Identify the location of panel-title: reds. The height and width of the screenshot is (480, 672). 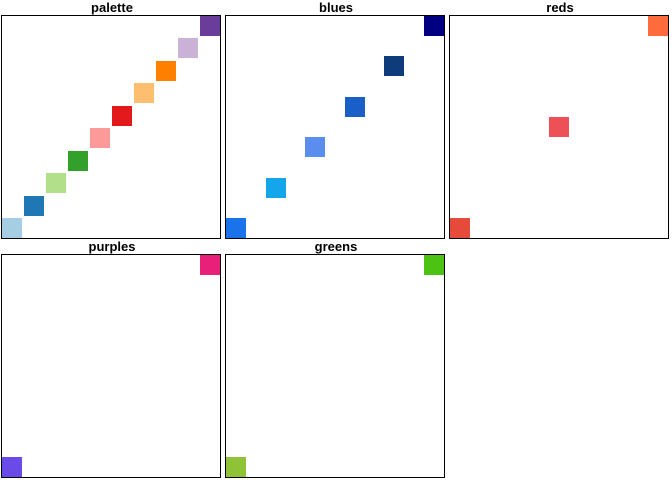
(560, 7).